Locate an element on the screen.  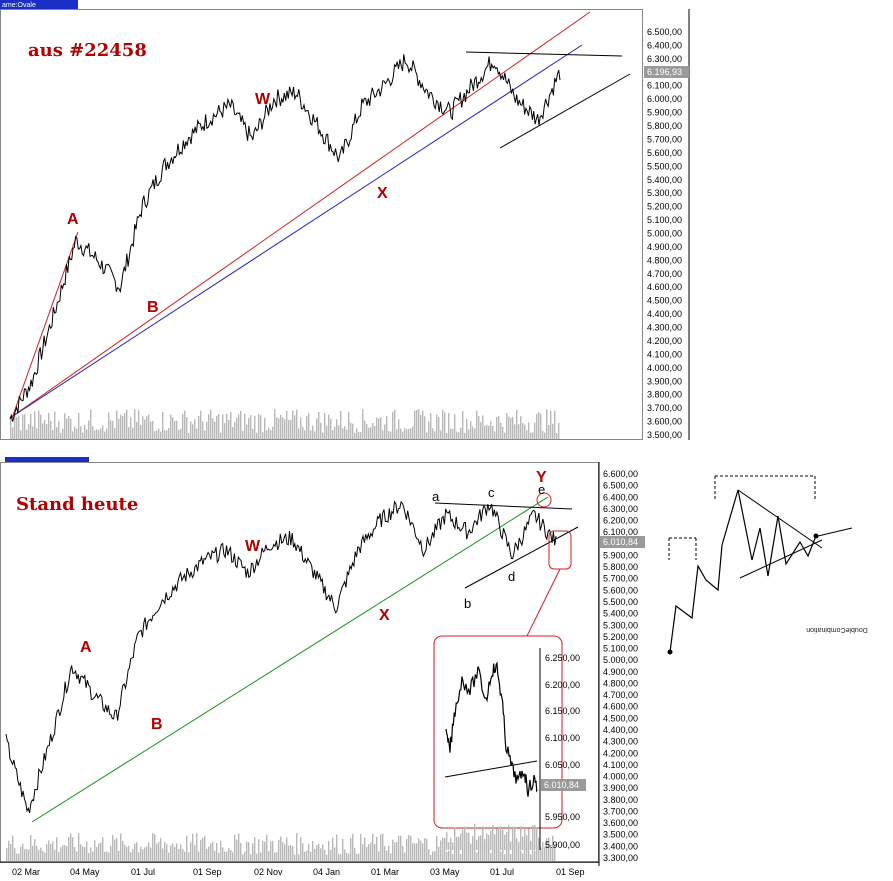
diagram-start-dot is located at coordinates (670, 652).